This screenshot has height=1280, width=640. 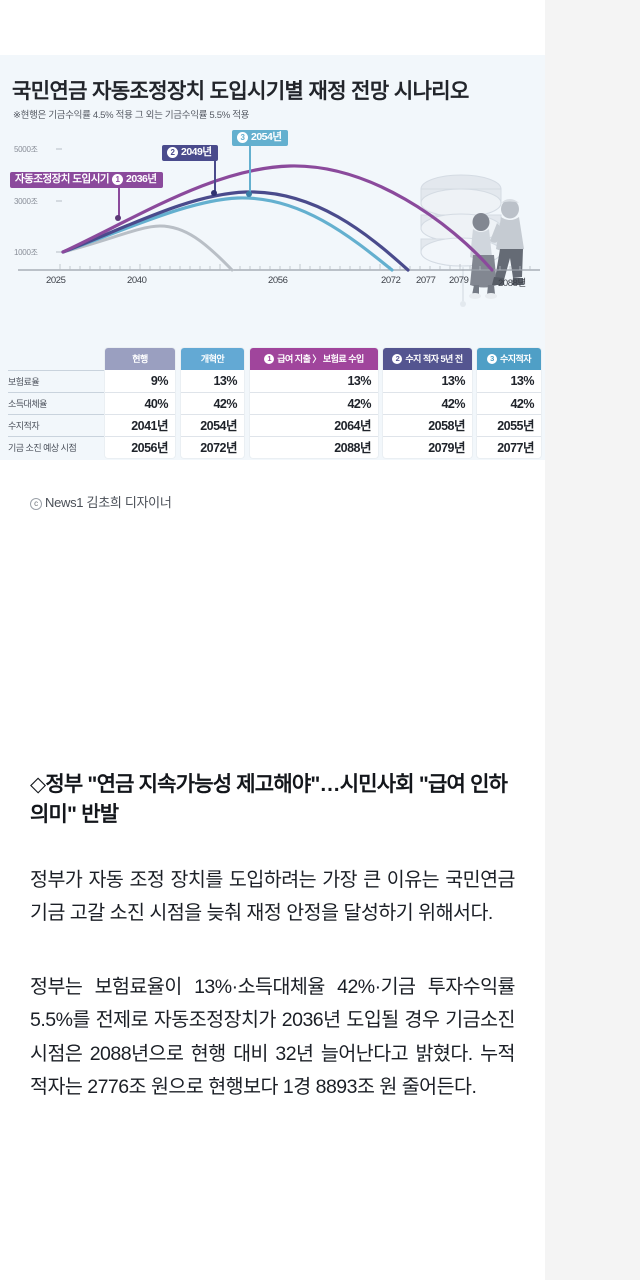 I want to click on cell-s3-depletion: 2077년, so click(x=509, y=447).